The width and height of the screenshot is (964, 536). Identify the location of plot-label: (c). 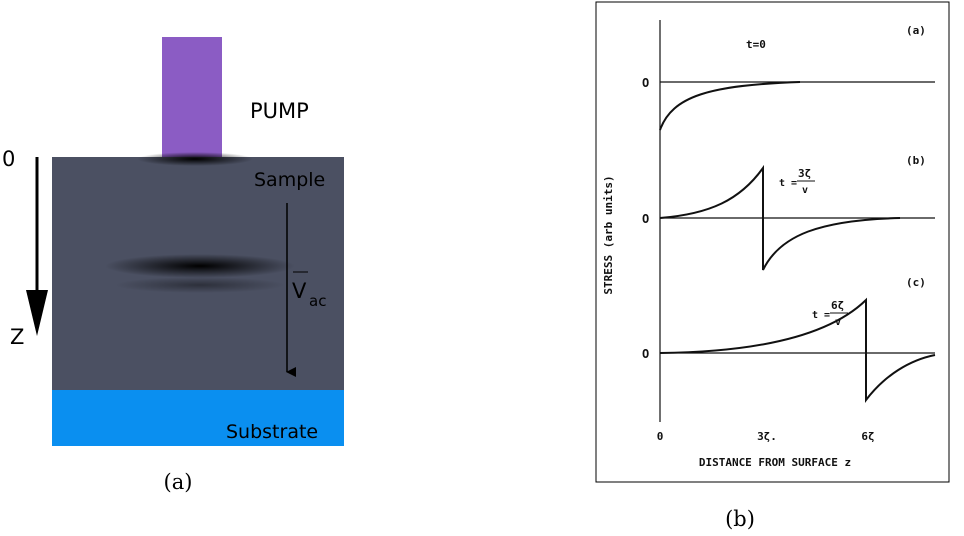
(916, 282).